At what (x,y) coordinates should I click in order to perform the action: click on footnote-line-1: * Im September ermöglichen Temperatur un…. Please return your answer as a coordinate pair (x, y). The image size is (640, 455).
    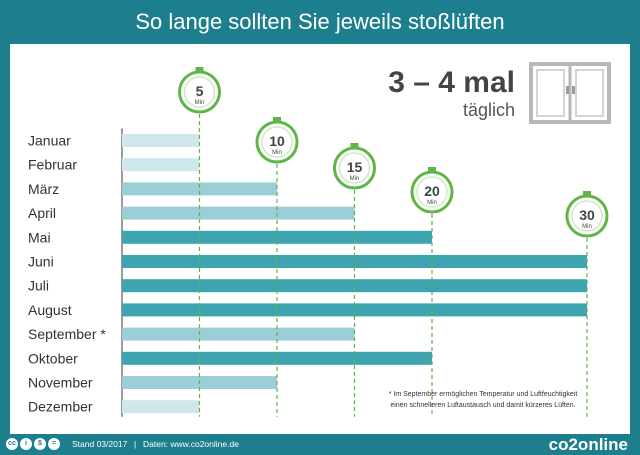
    Looking at the image, I should click on (483, 394).